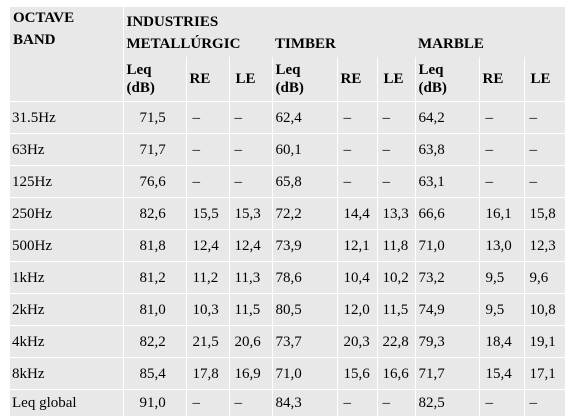 The width and height of the screenshot is (575, 416). Describe the element at coordinates (67, 373) in the screenshot. I see `band-label-cell: 8kHz` at that location.